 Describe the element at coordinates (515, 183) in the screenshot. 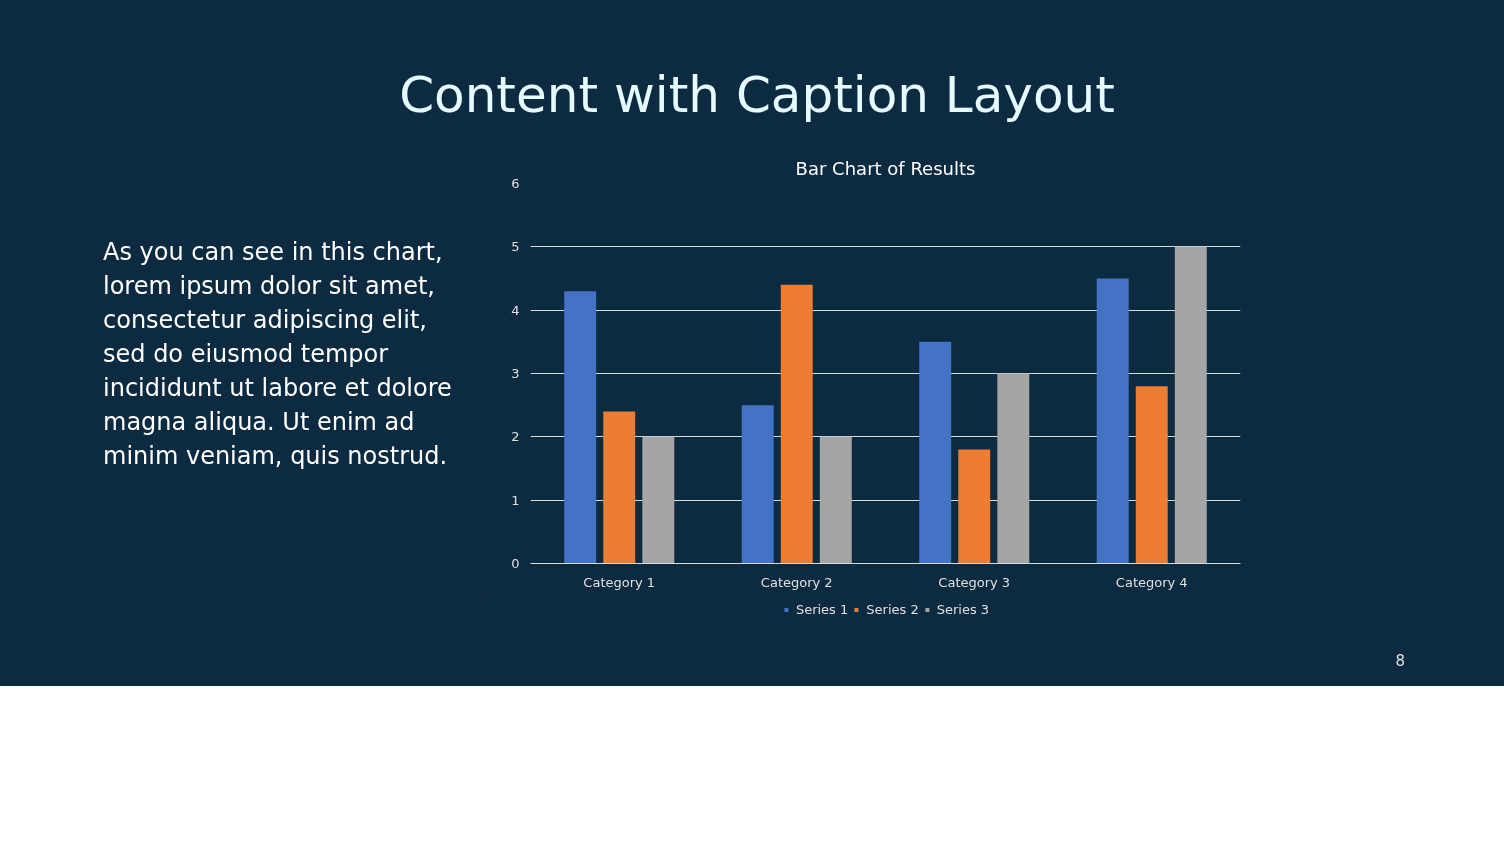

I see `y-tick-label: 6` at that location.